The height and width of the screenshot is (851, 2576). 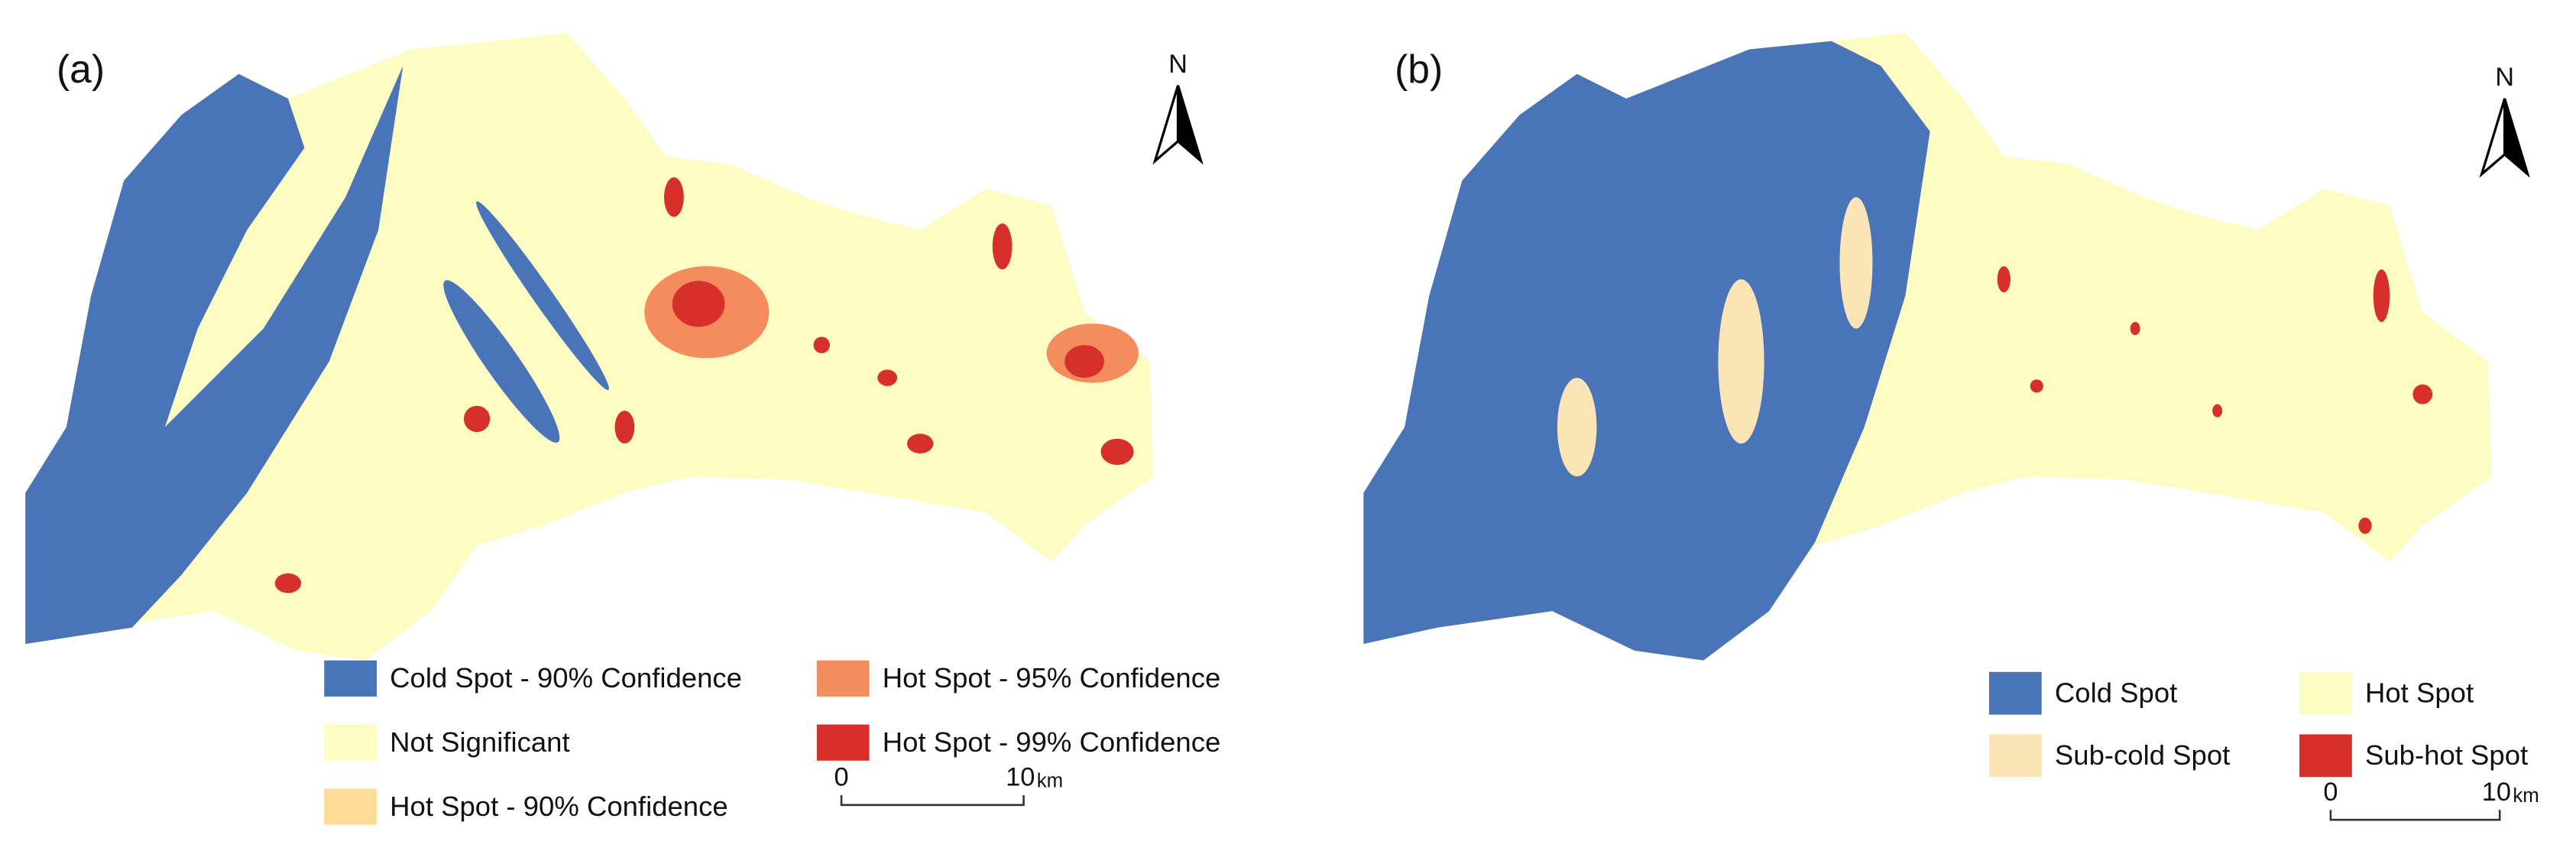 What do you see at coordinates (2446, 755) in the screenshot?
I see `legend-label: Sub-hot Spot` at bounding box center [2446, 755].